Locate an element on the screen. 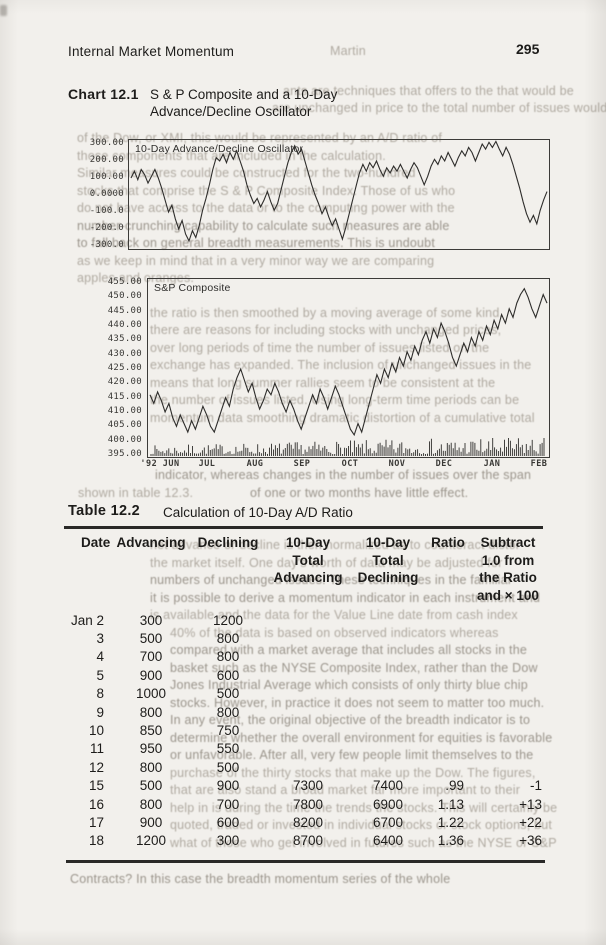  y-tick-label: 200.00 is located at coordinates (106, 160).